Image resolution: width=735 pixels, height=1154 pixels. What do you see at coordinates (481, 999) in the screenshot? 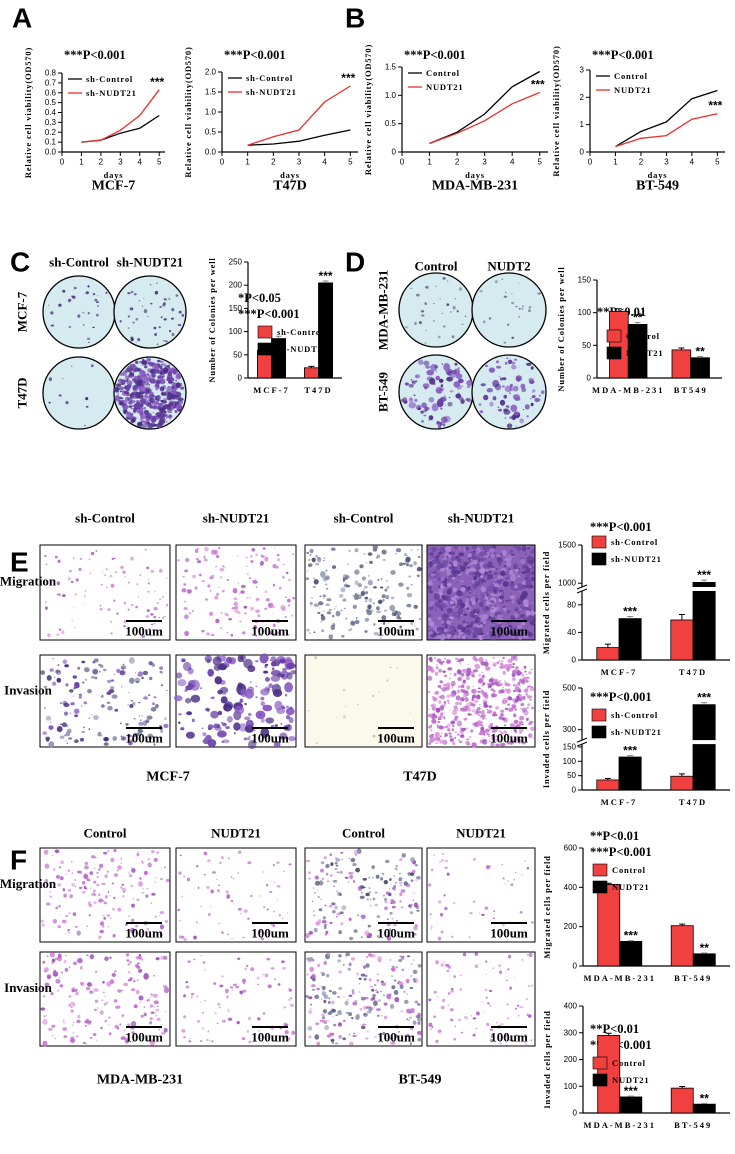
I see `micrograph: 100um` at bounding box center [481, 999].